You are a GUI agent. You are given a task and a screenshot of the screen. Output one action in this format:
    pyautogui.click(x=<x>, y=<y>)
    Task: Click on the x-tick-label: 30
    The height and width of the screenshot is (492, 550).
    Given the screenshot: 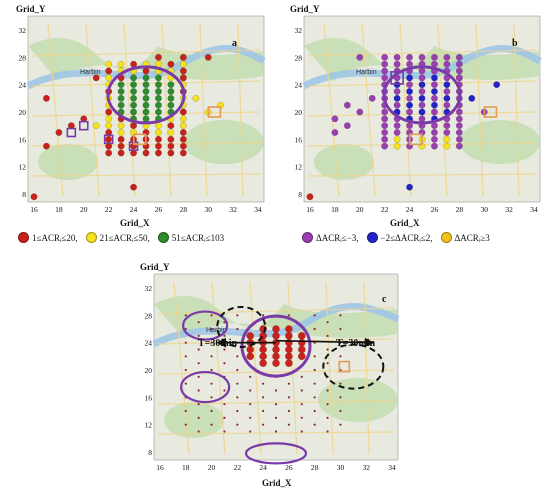 What is the action you would take?
    pyautogui.click(x=208, y=209)
    